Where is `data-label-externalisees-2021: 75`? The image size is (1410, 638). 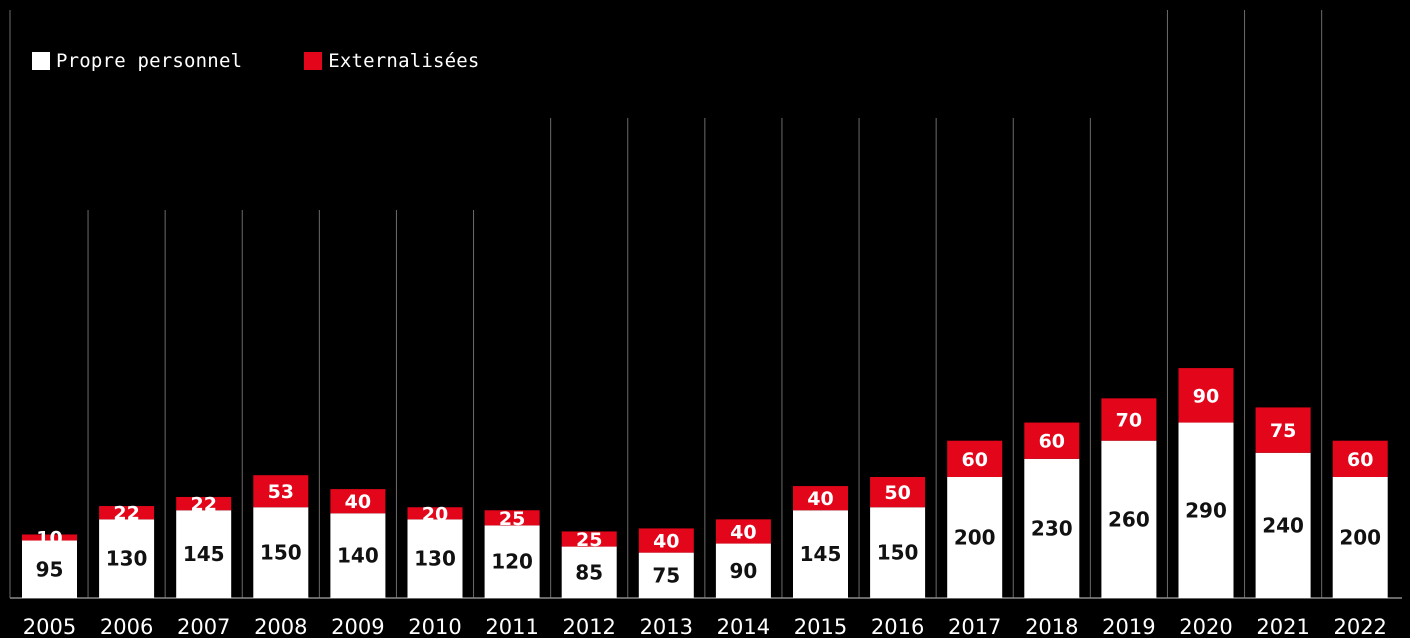
data-label-externalisees-2021: 75 is located at coordinates (1283, 431).